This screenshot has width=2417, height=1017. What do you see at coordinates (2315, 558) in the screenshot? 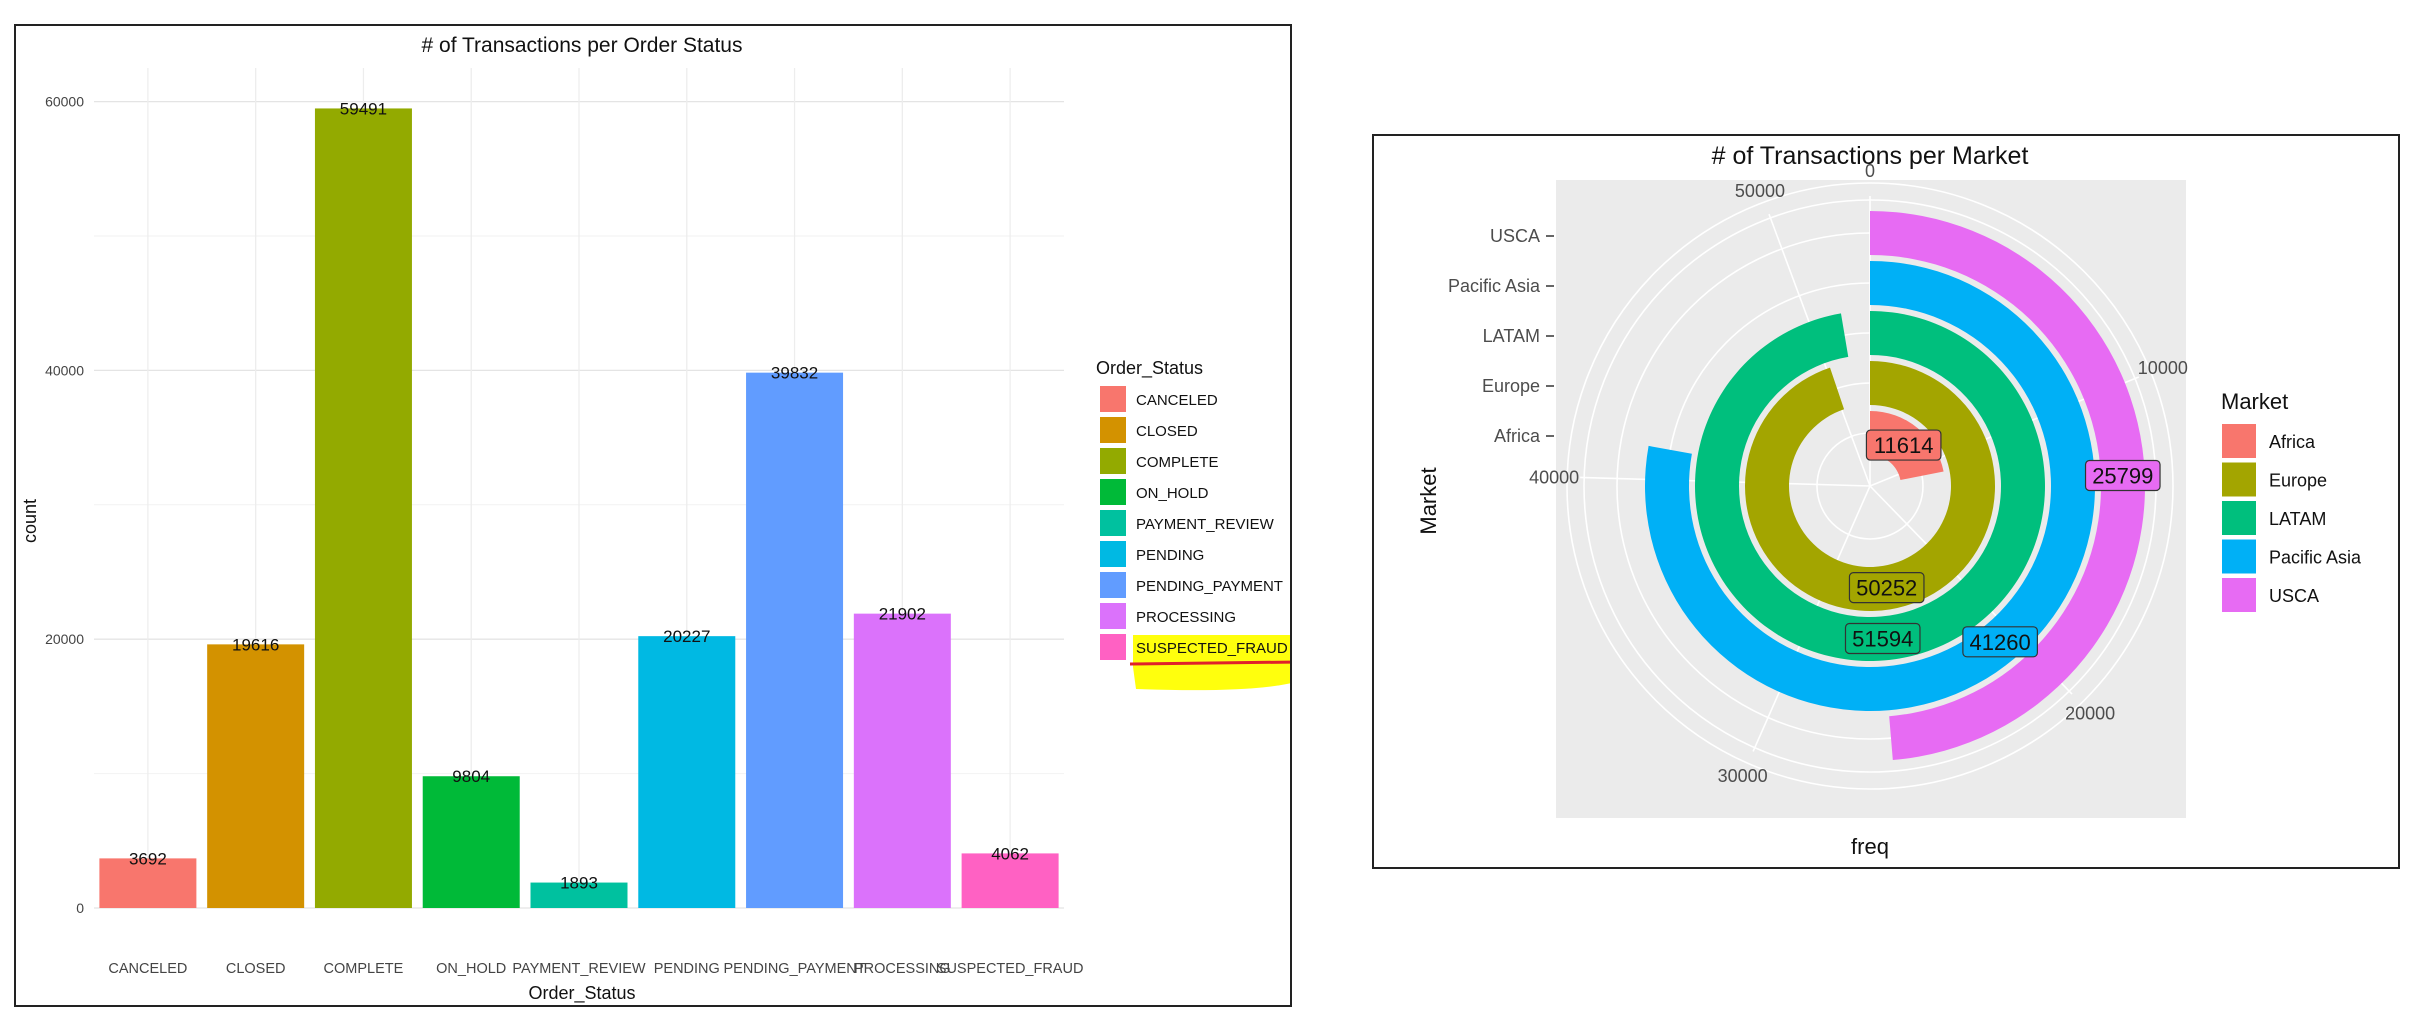
I see `polar-legend-label-pacific-asia: Pacific Asia` at bounding box center [2315, 558].